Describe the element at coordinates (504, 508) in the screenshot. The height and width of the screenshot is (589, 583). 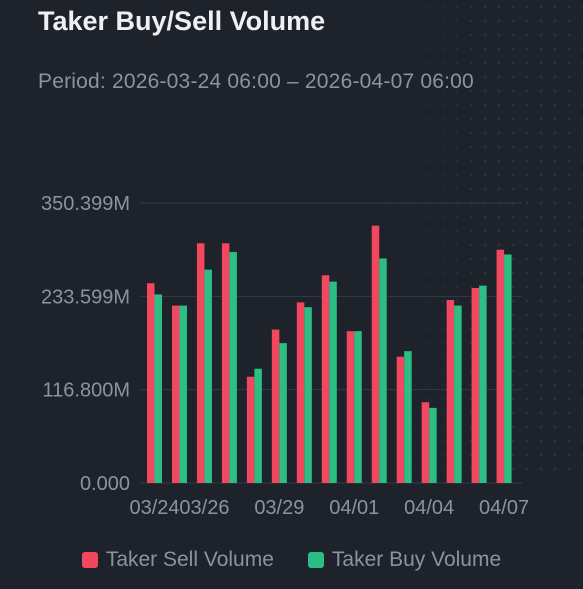
I see `x-tick-label: 04/07` at that location.